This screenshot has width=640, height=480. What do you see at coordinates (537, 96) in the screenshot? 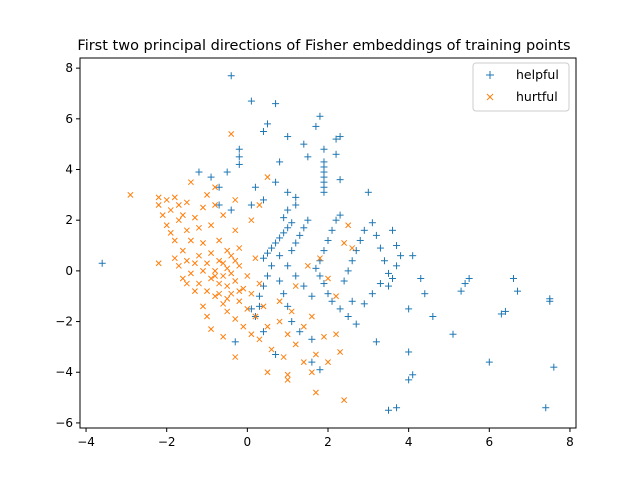
I see `legend-label-hurtful: hurtful` at bounding box center [537, 96].